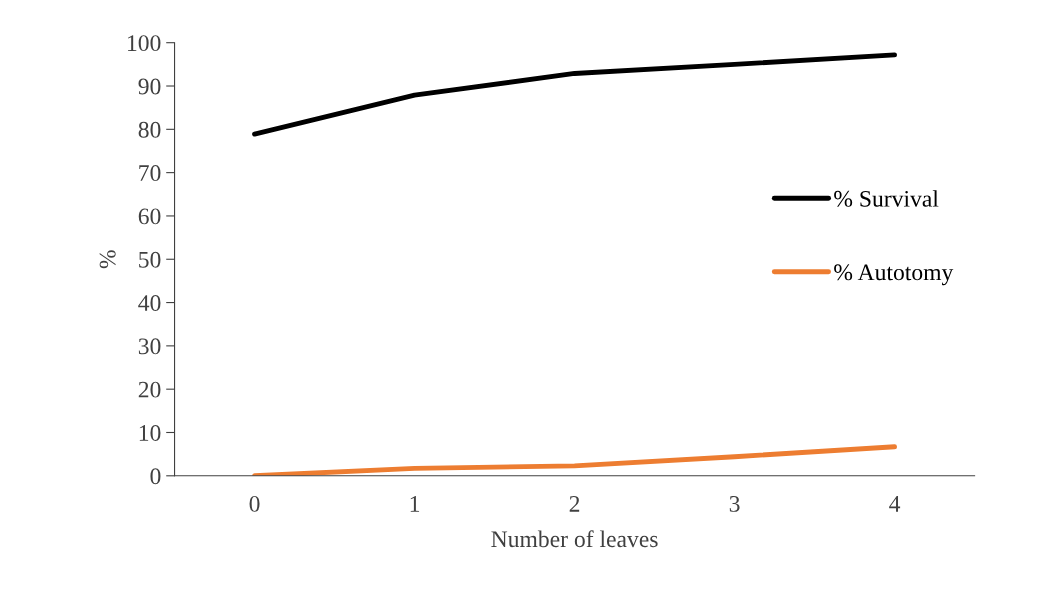  What do you see at coordinates (149, 346) in the screenshot?
I see `y-tick-label: 30` at bounding box center [149, 346].